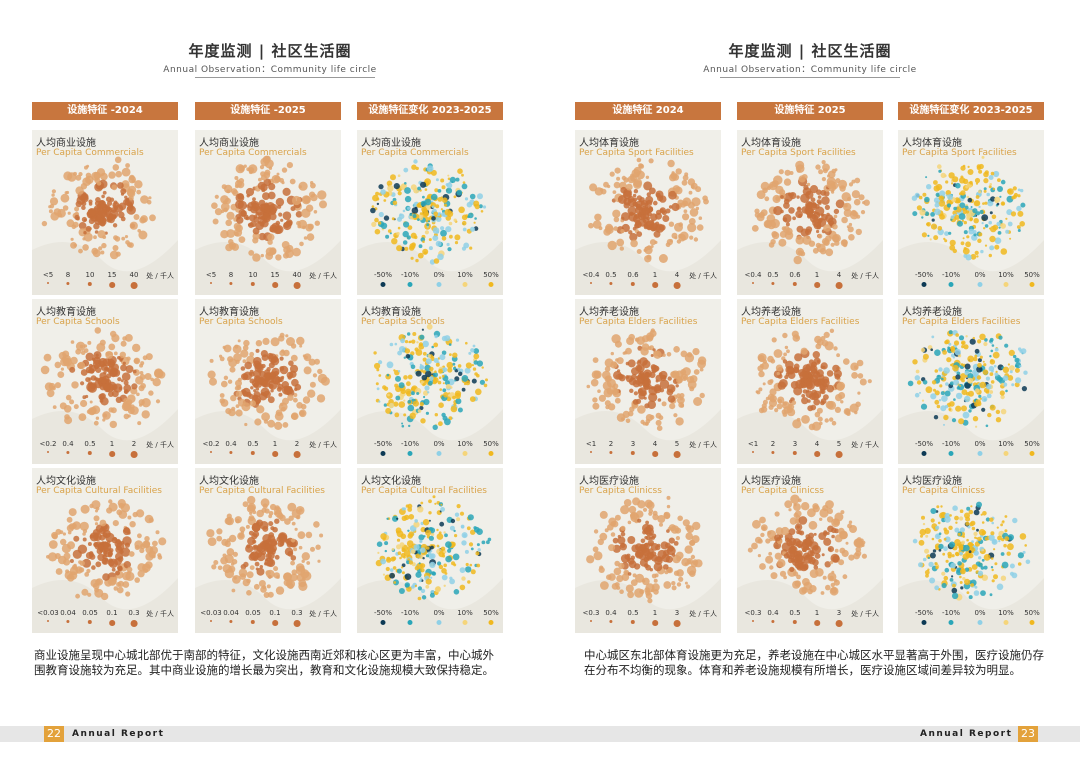 This screenshot has height=763, width=1080. Describe the element at coordinates (810, 77) in the screenshot. I see `title-rule` at that location.